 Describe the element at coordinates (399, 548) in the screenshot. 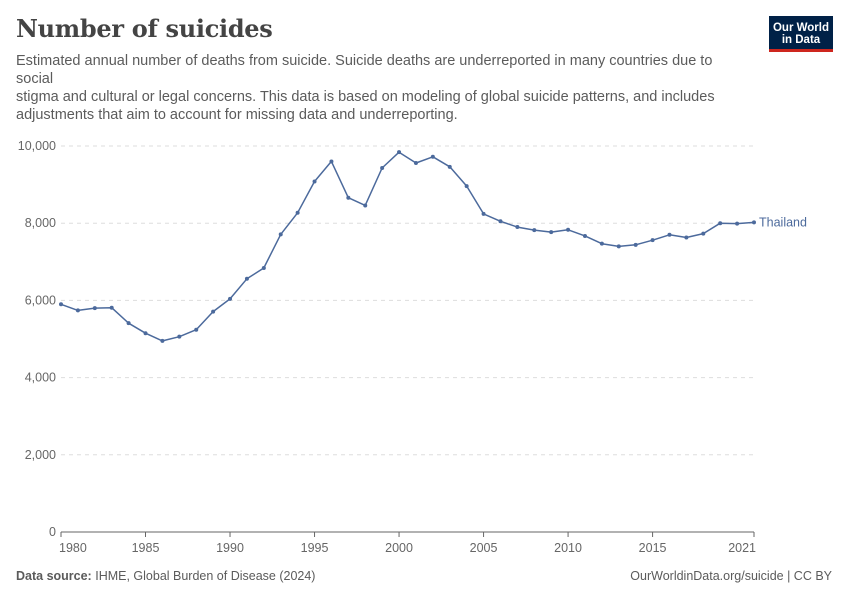

I see `x-tick-label: 2000` at that location.